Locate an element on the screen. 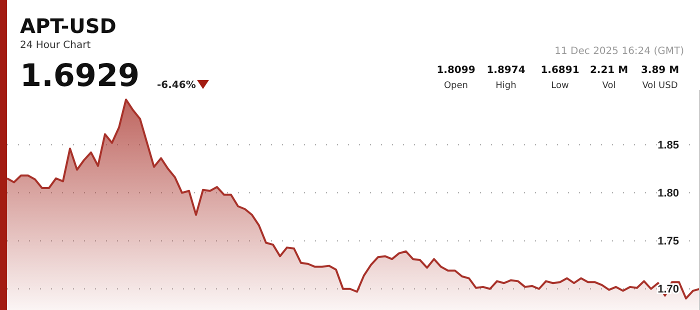 The width and height of the screenshot is (700, 310). text: 1.8099 is located at coordinates (456, 70).